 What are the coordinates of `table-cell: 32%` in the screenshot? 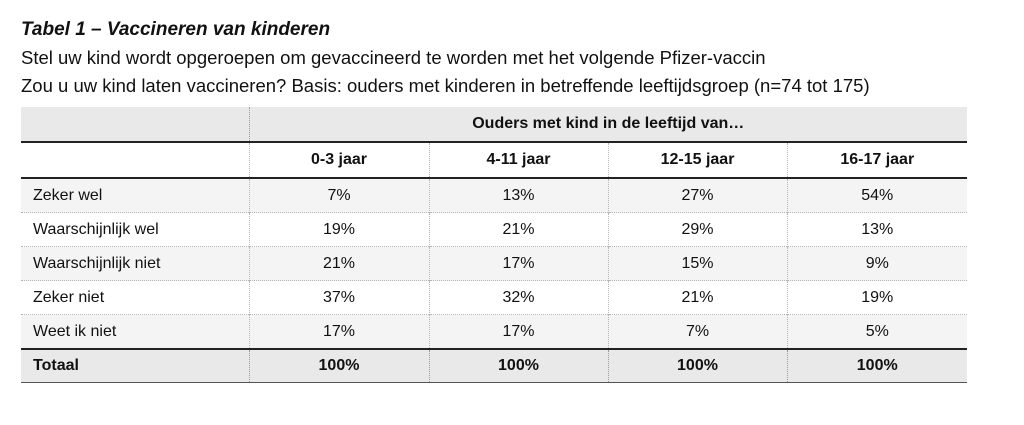 It's located at (518, 297).